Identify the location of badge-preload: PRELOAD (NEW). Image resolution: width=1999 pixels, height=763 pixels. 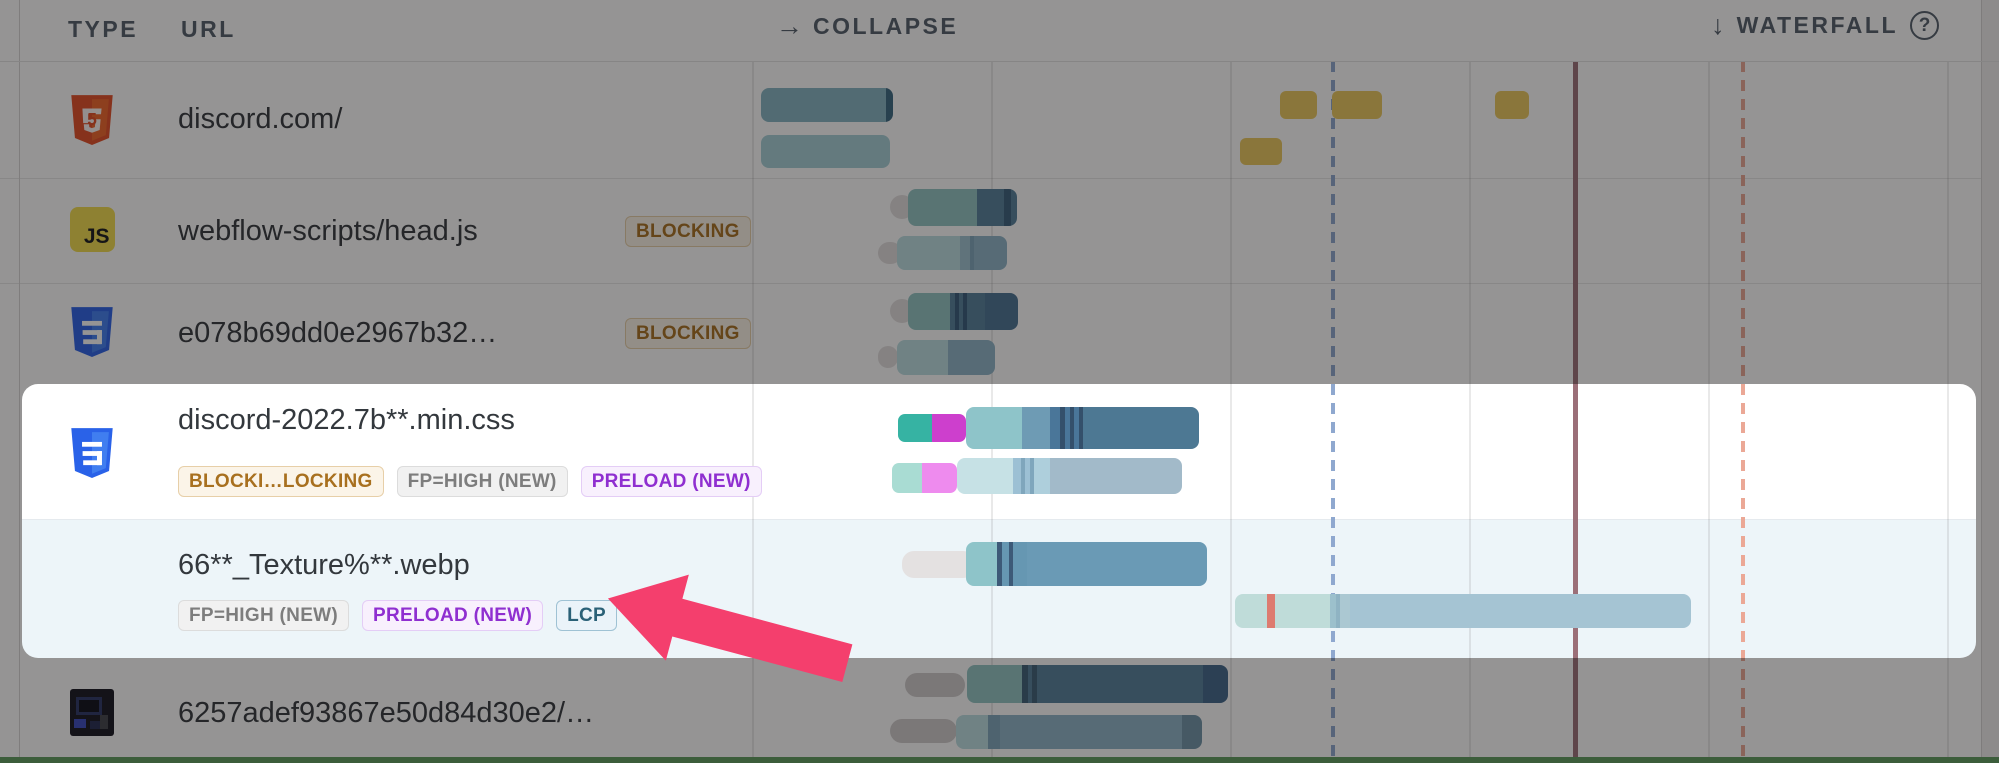
(453, 615).